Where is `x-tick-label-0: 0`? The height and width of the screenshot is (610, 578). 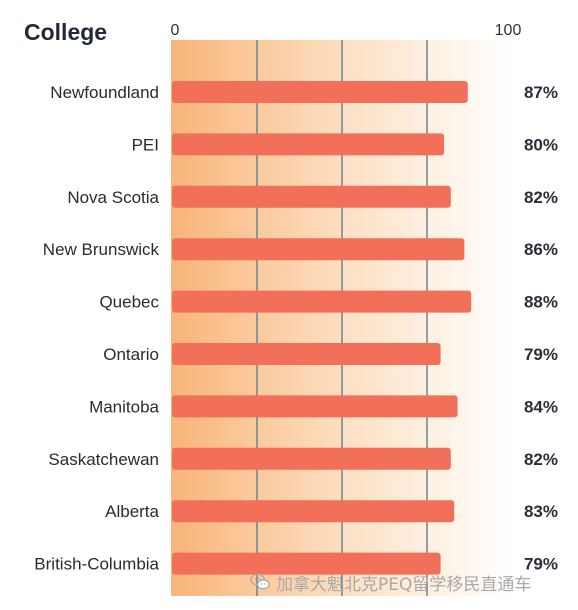 x-tick-label-0: 0 is located at coordinates (175, 30).